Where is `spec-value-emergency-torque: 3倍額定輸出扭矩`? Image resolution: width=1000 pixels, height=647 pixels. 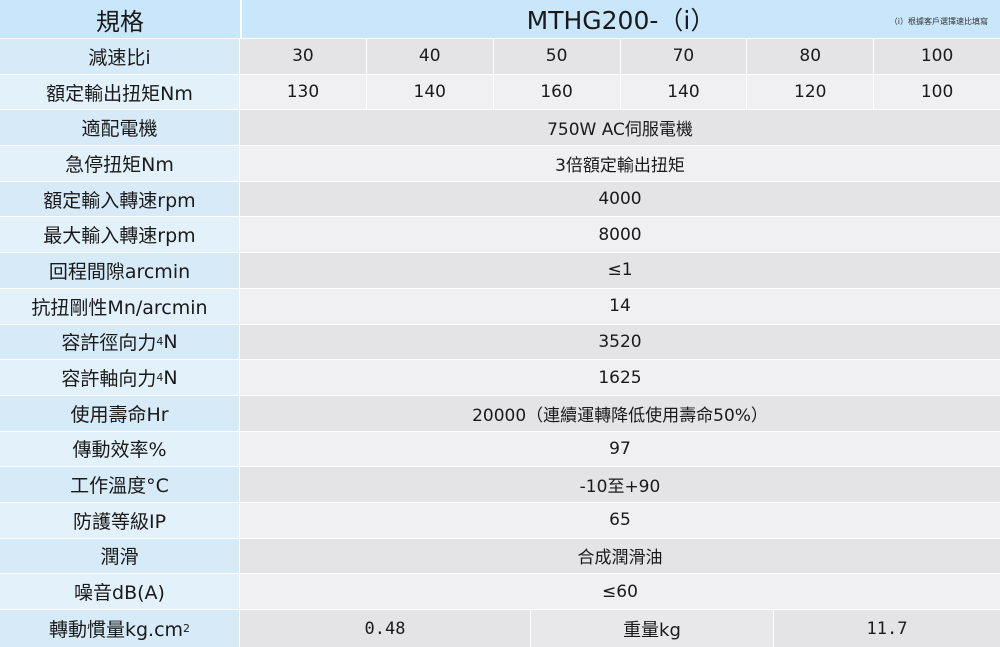
spec-value-emergency-torque: 3倍額定輸出扭矩 is located at coordinates (620, 163).